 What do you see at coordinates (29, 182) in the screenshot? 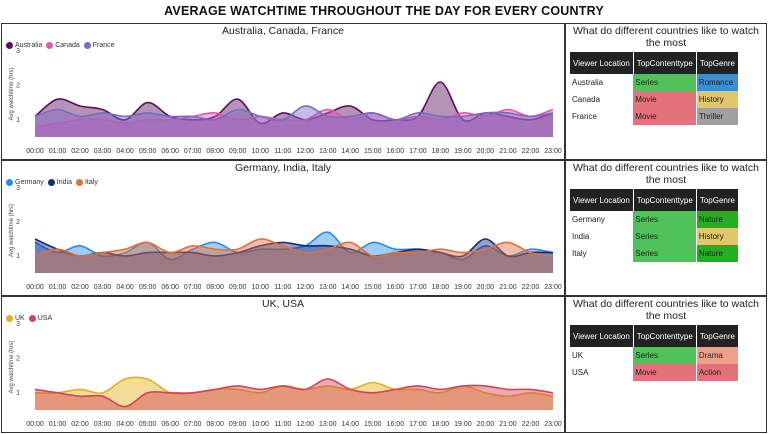
I see `legend-label: Germany` at bounding box center [29, 182].